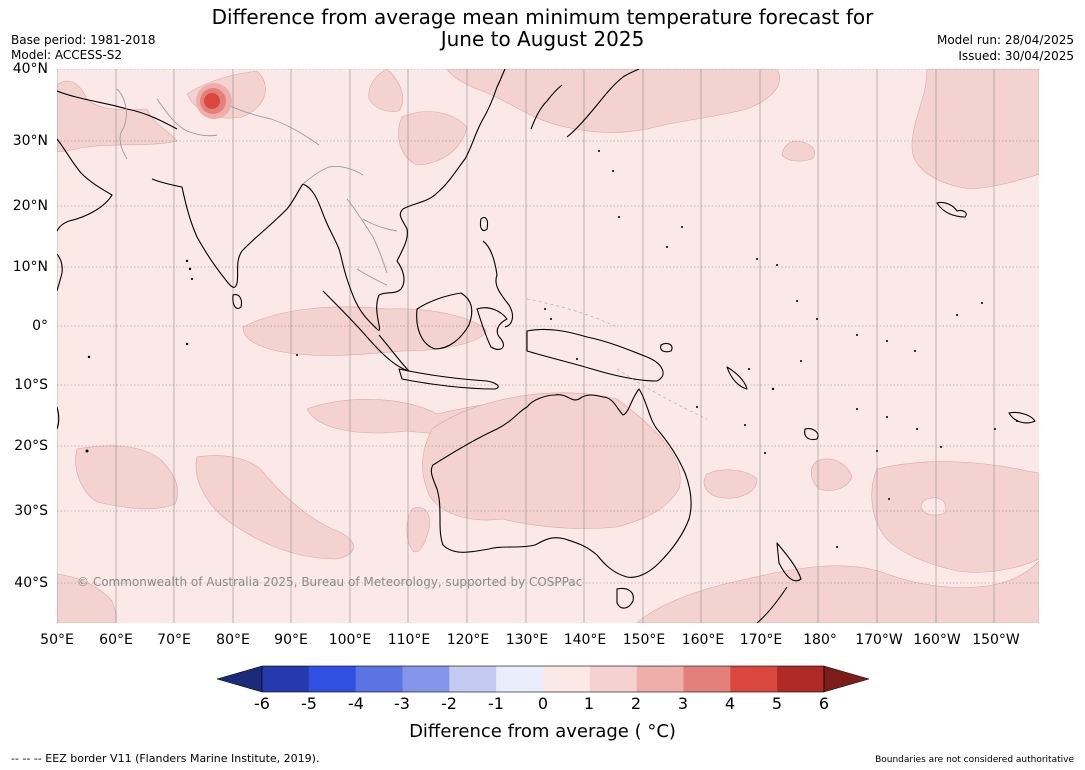 The width and height of the screenshot is (1085, 770). I want to click on lon-label: 90°E, so click(291, 640).